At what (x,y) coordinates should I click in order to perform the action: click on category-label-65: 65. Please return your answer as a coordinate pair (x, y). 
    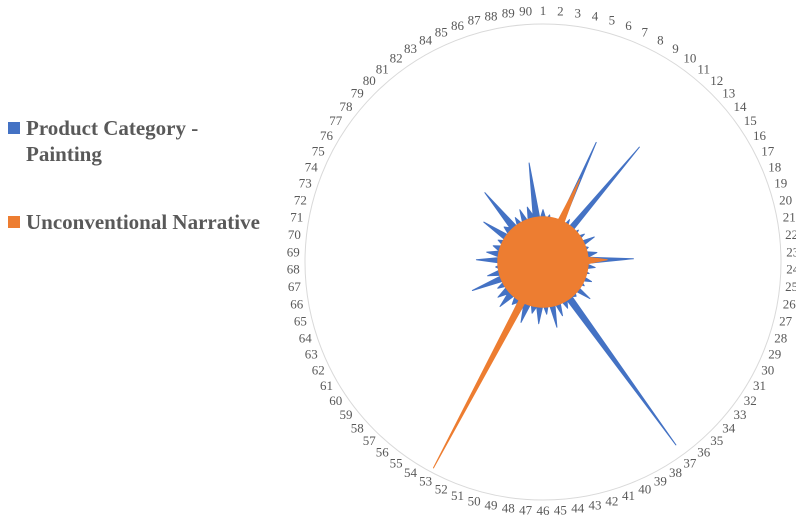
    Looking at the image, I should click on (300, 320).